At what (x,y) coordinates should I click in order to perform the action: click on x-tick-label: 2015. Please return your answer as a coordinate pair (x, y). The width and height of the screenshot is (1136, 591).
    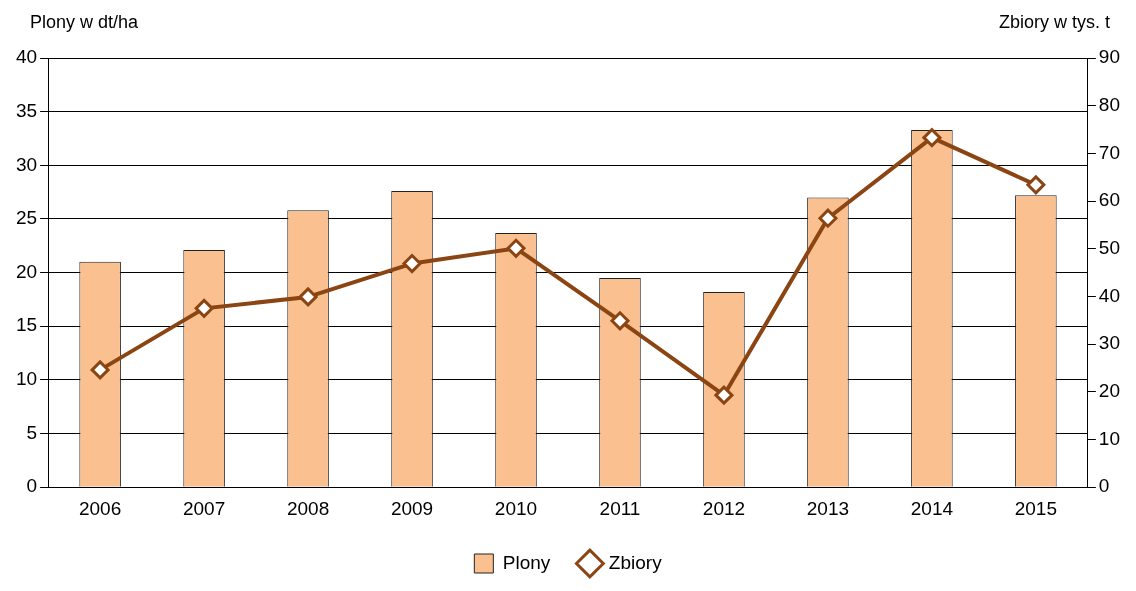
    Looking at the image, I should click on (1036, 508).